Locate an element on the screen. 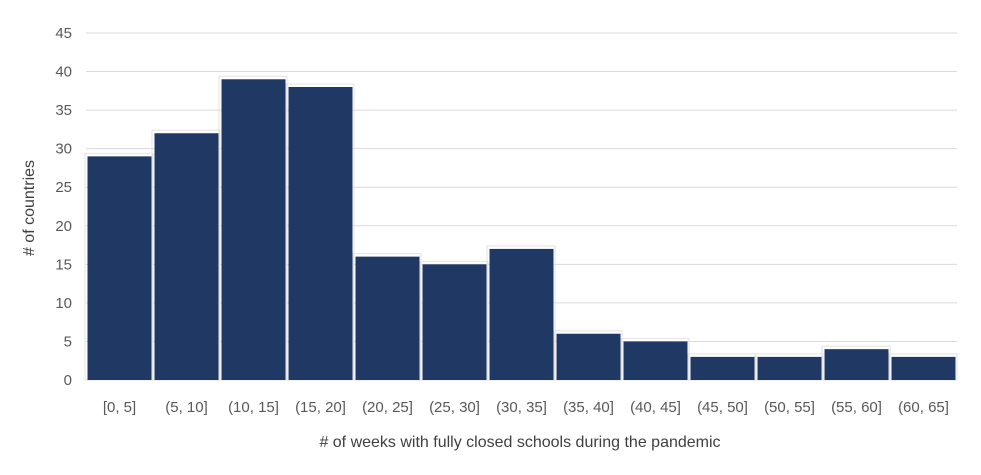 The image size is (981, 475). x-tick-label: (10, 15] is located at coordinates (253, 407).